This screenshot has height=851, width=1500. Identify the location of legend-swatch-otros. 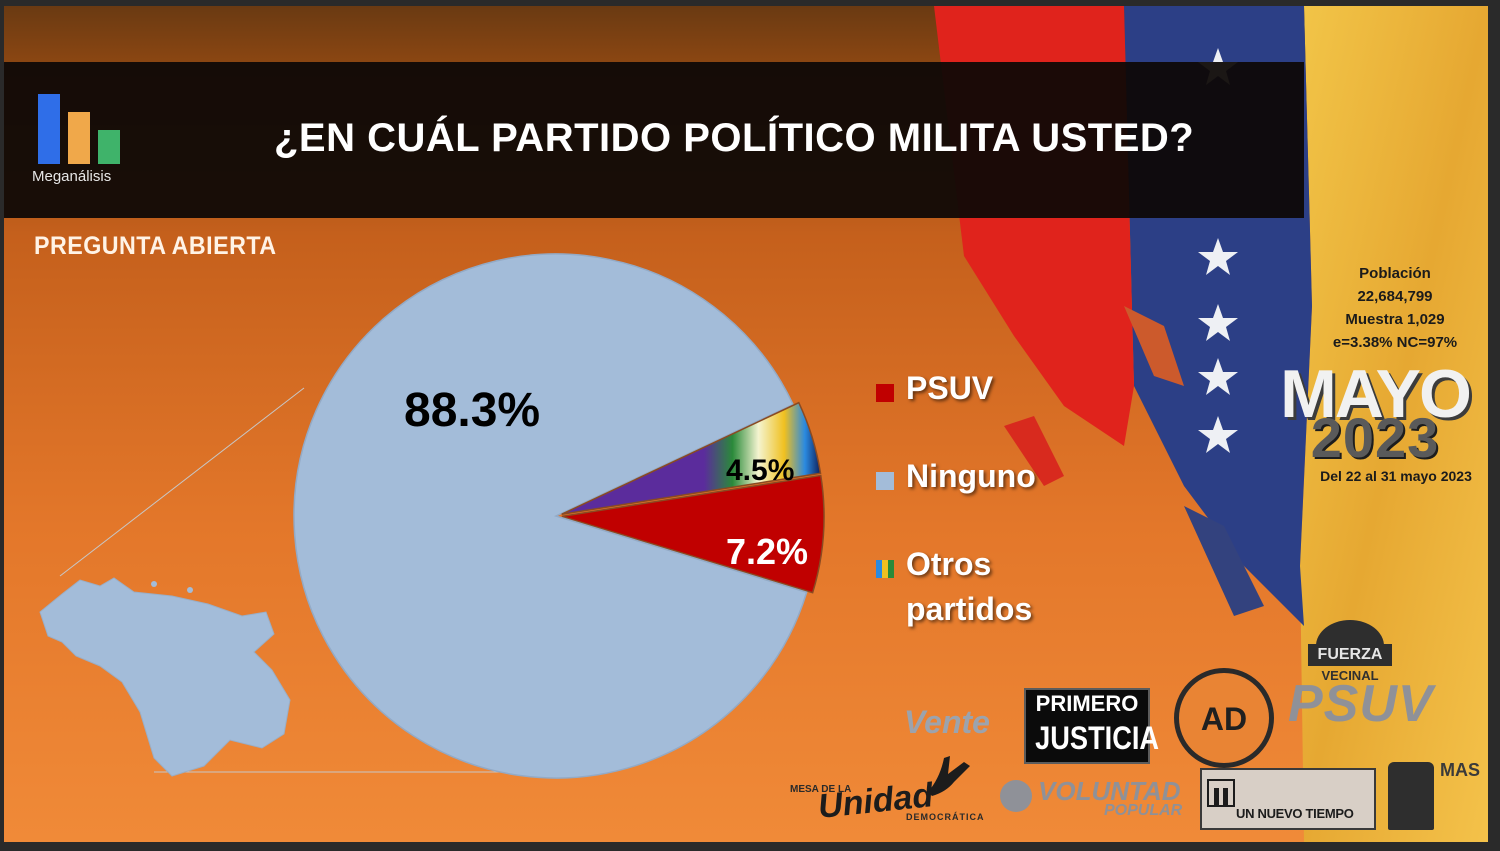
(885, 569).